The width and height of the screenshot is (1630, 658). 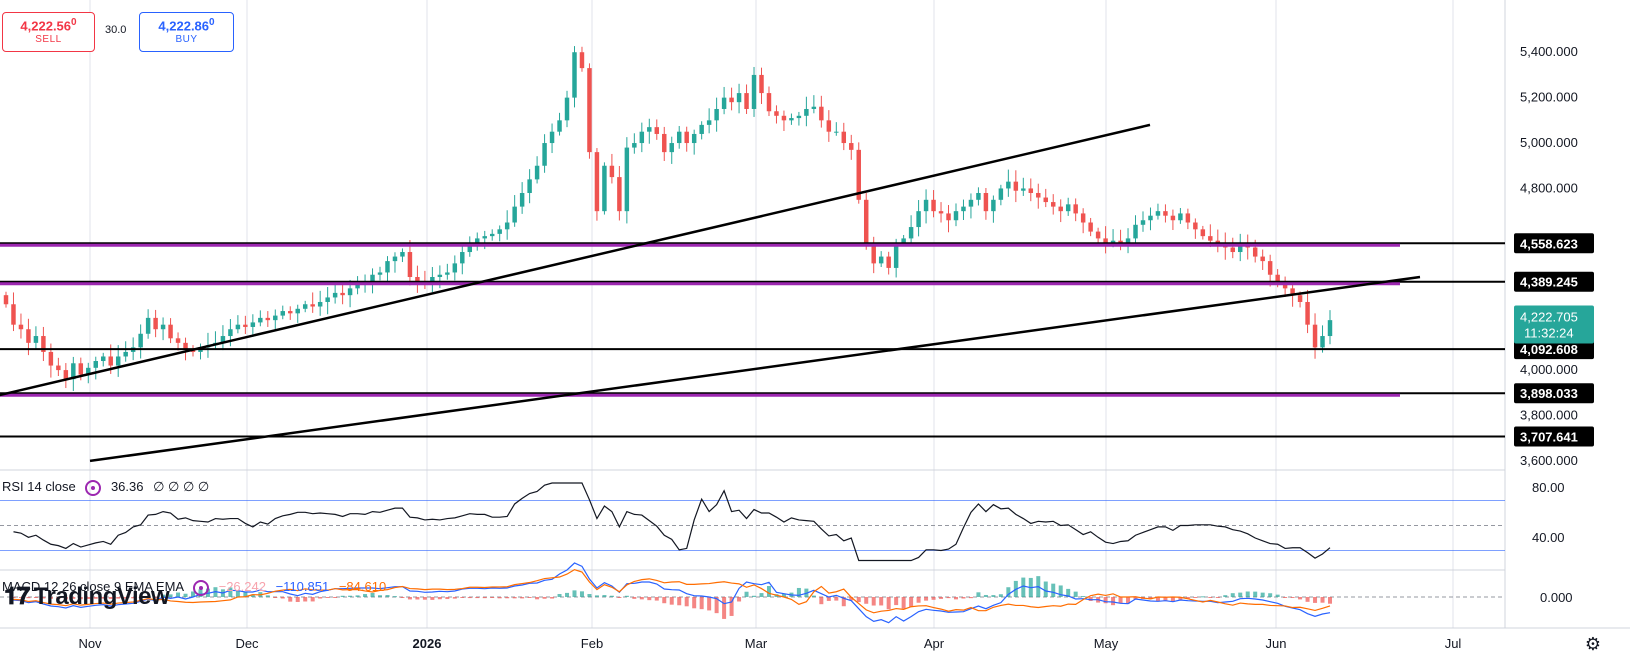 What do you see at coordinates (48, 32) in the screenshot?
I see `sell-button: 4,222.560 SELL` at bounding box center [48, 32].